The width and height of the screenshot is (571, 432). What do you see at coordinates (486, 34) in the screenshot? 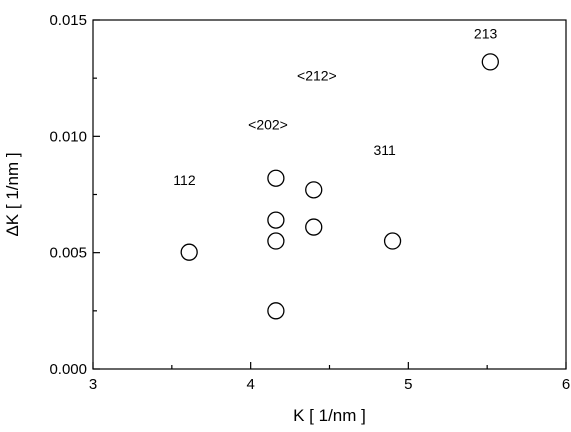
I see `reflection-label: 213` at bounding box center [486, 34].